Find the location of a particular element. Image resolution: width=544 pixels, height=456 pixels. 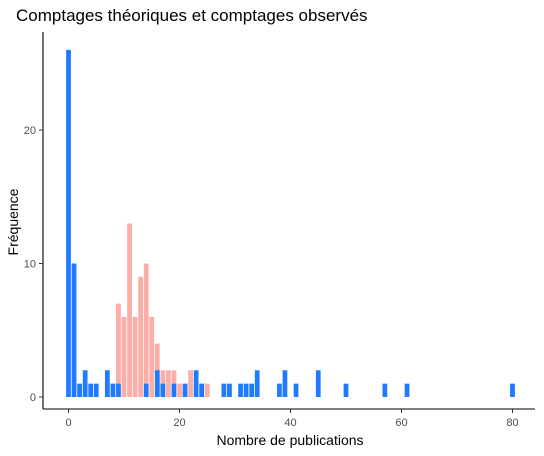

y-tick-label-0: 0 is located at coordinates (33, 398).